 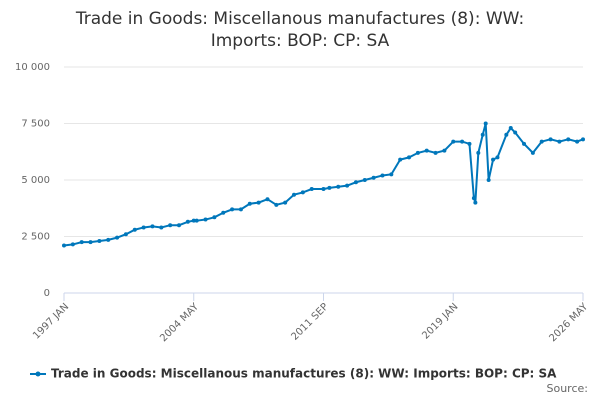 I want to click on x-tick-label: 2011 SEP, so click(x=309, y=321).